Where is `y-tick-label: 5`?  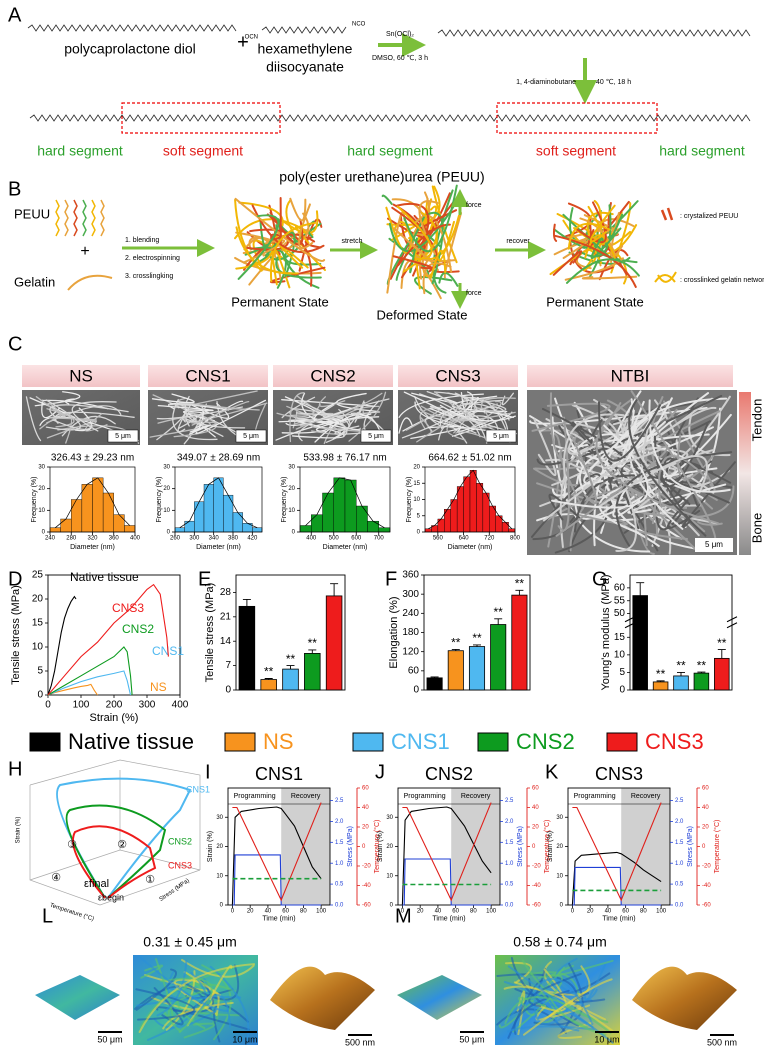 y-tick-label: 5 is located at coordinates (419, 516).